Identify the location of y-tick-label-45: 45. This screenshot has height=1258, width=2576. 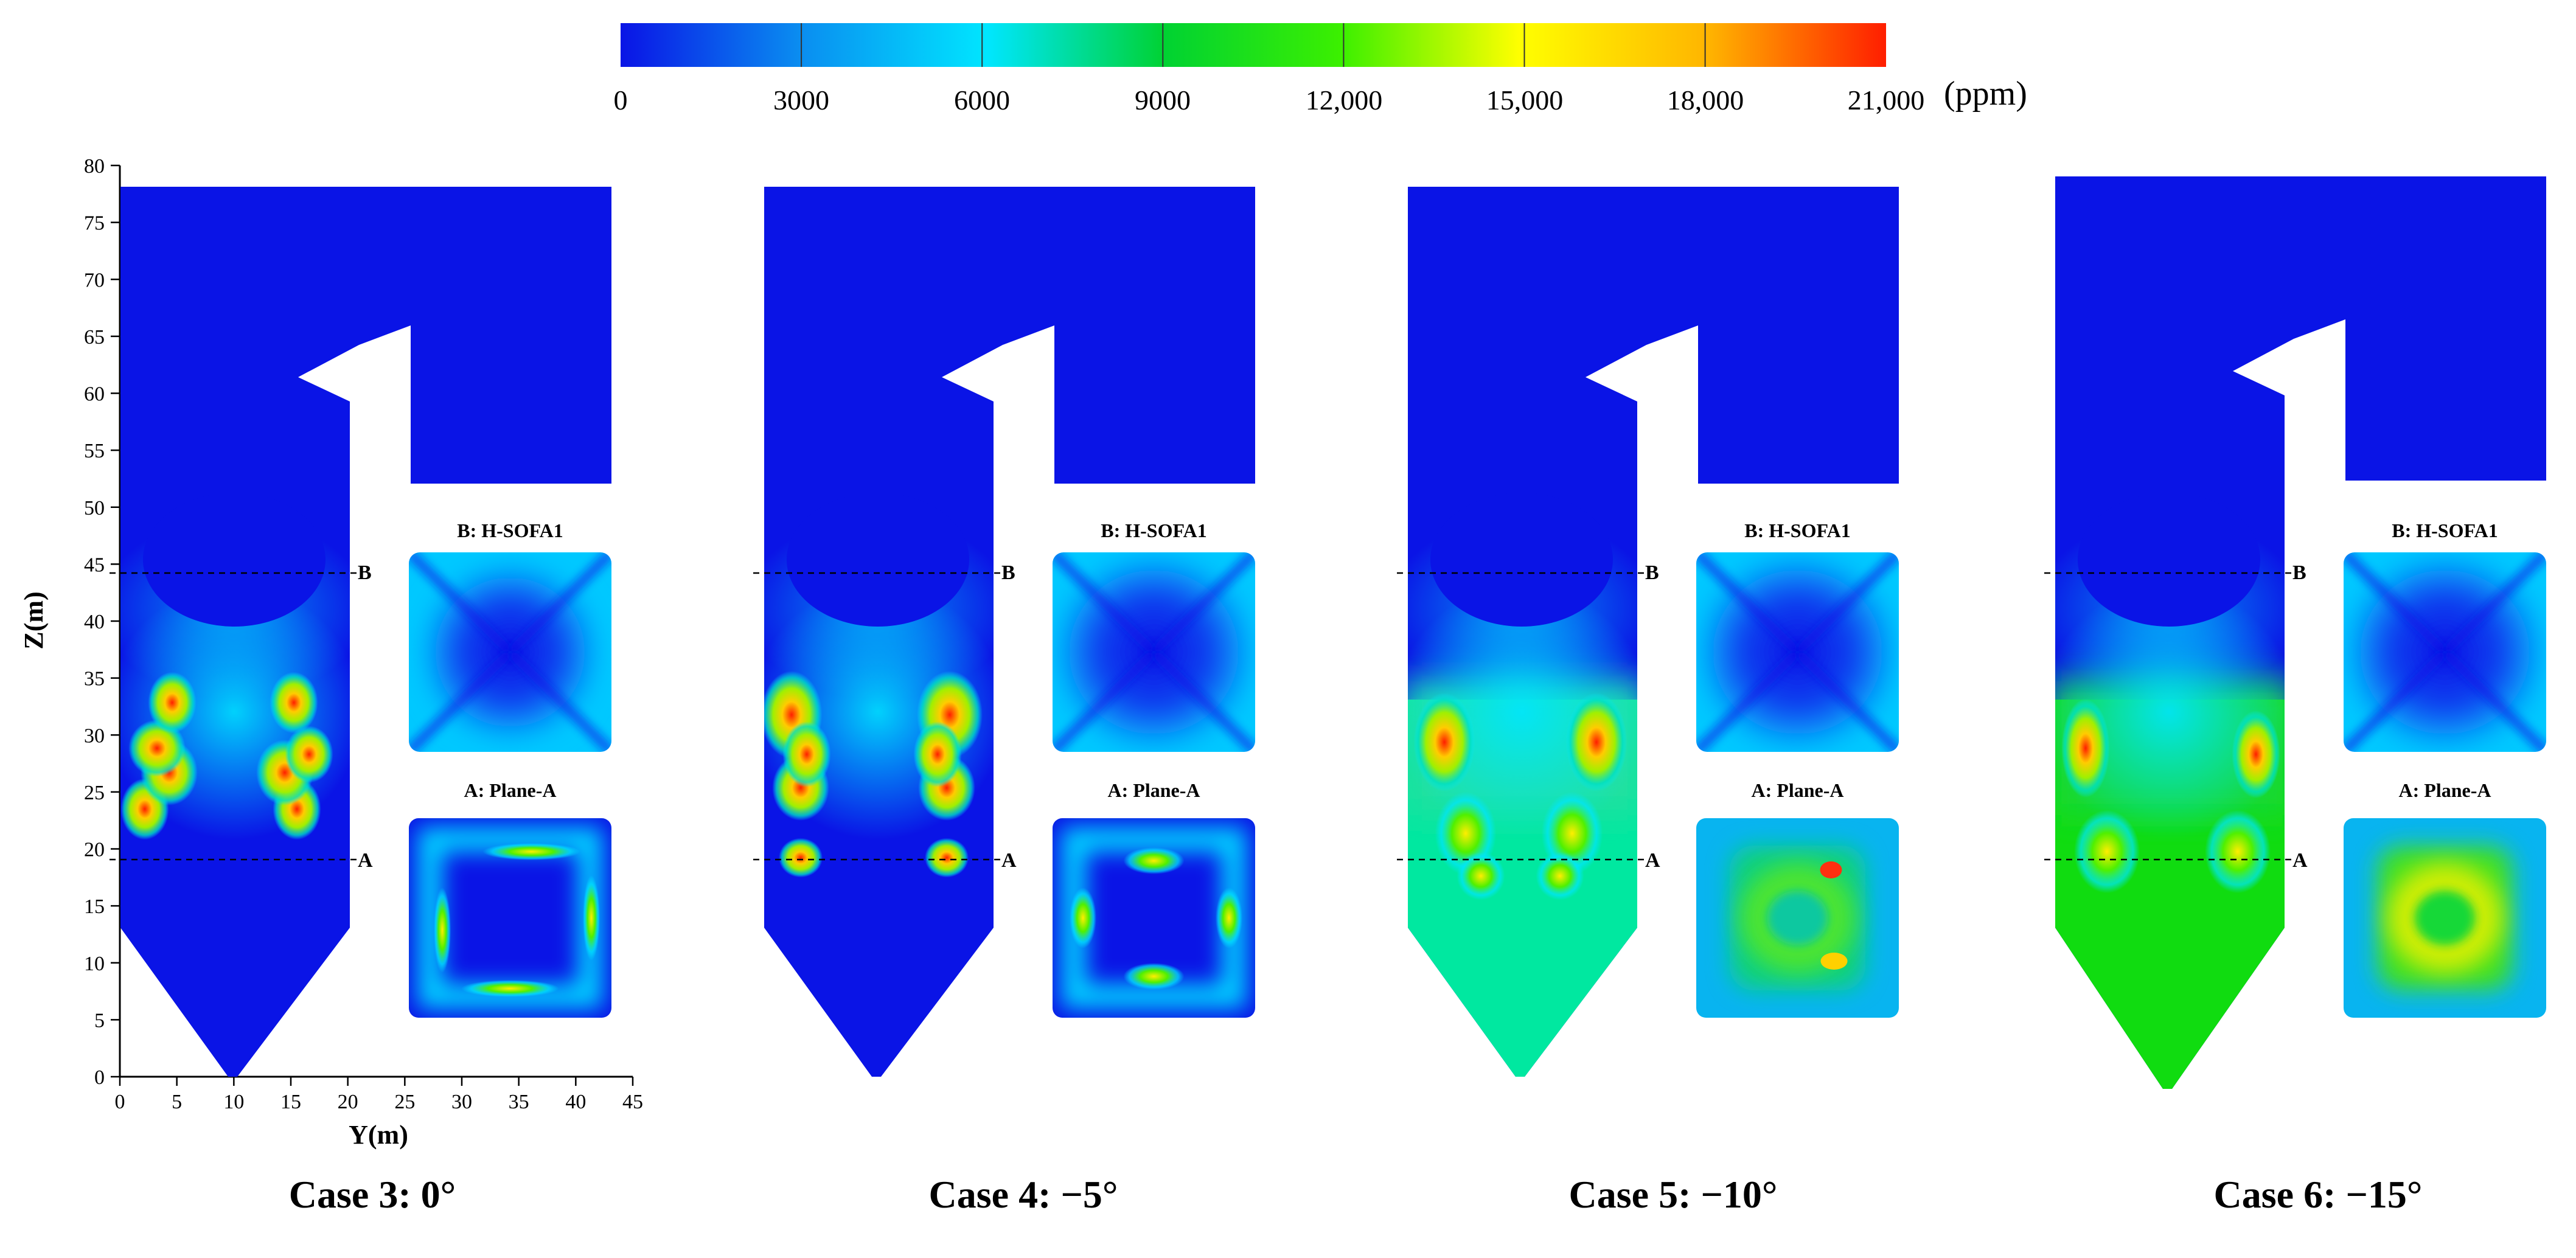
(632, 1102).